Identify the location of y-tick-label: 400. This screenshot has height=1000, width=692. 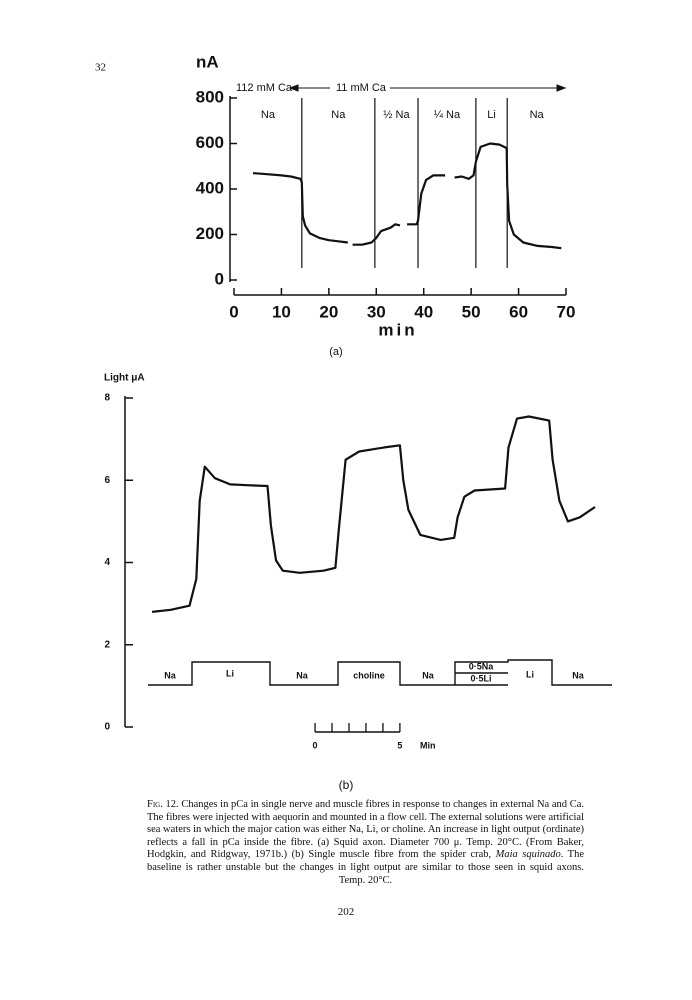
(210, 187).